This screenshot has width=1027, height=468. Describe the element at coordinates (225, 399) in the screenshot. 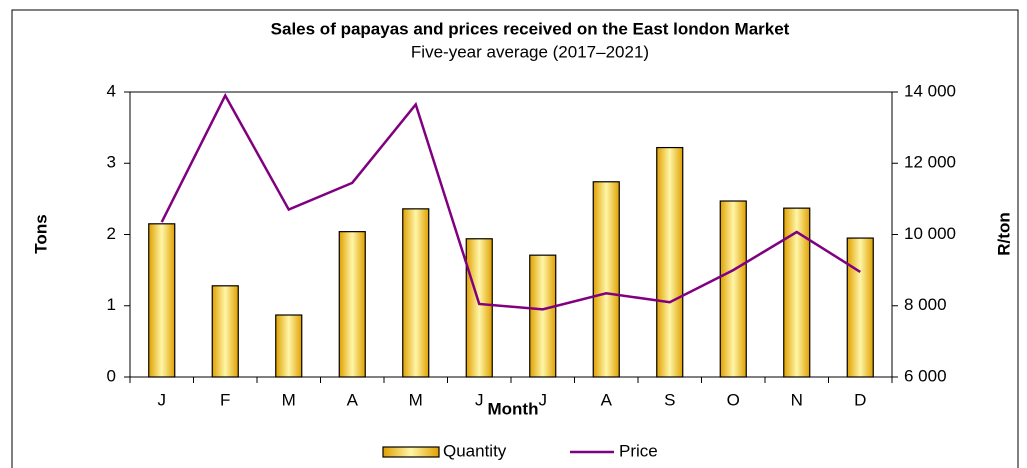

I see `x-tick-label: F` at that location.